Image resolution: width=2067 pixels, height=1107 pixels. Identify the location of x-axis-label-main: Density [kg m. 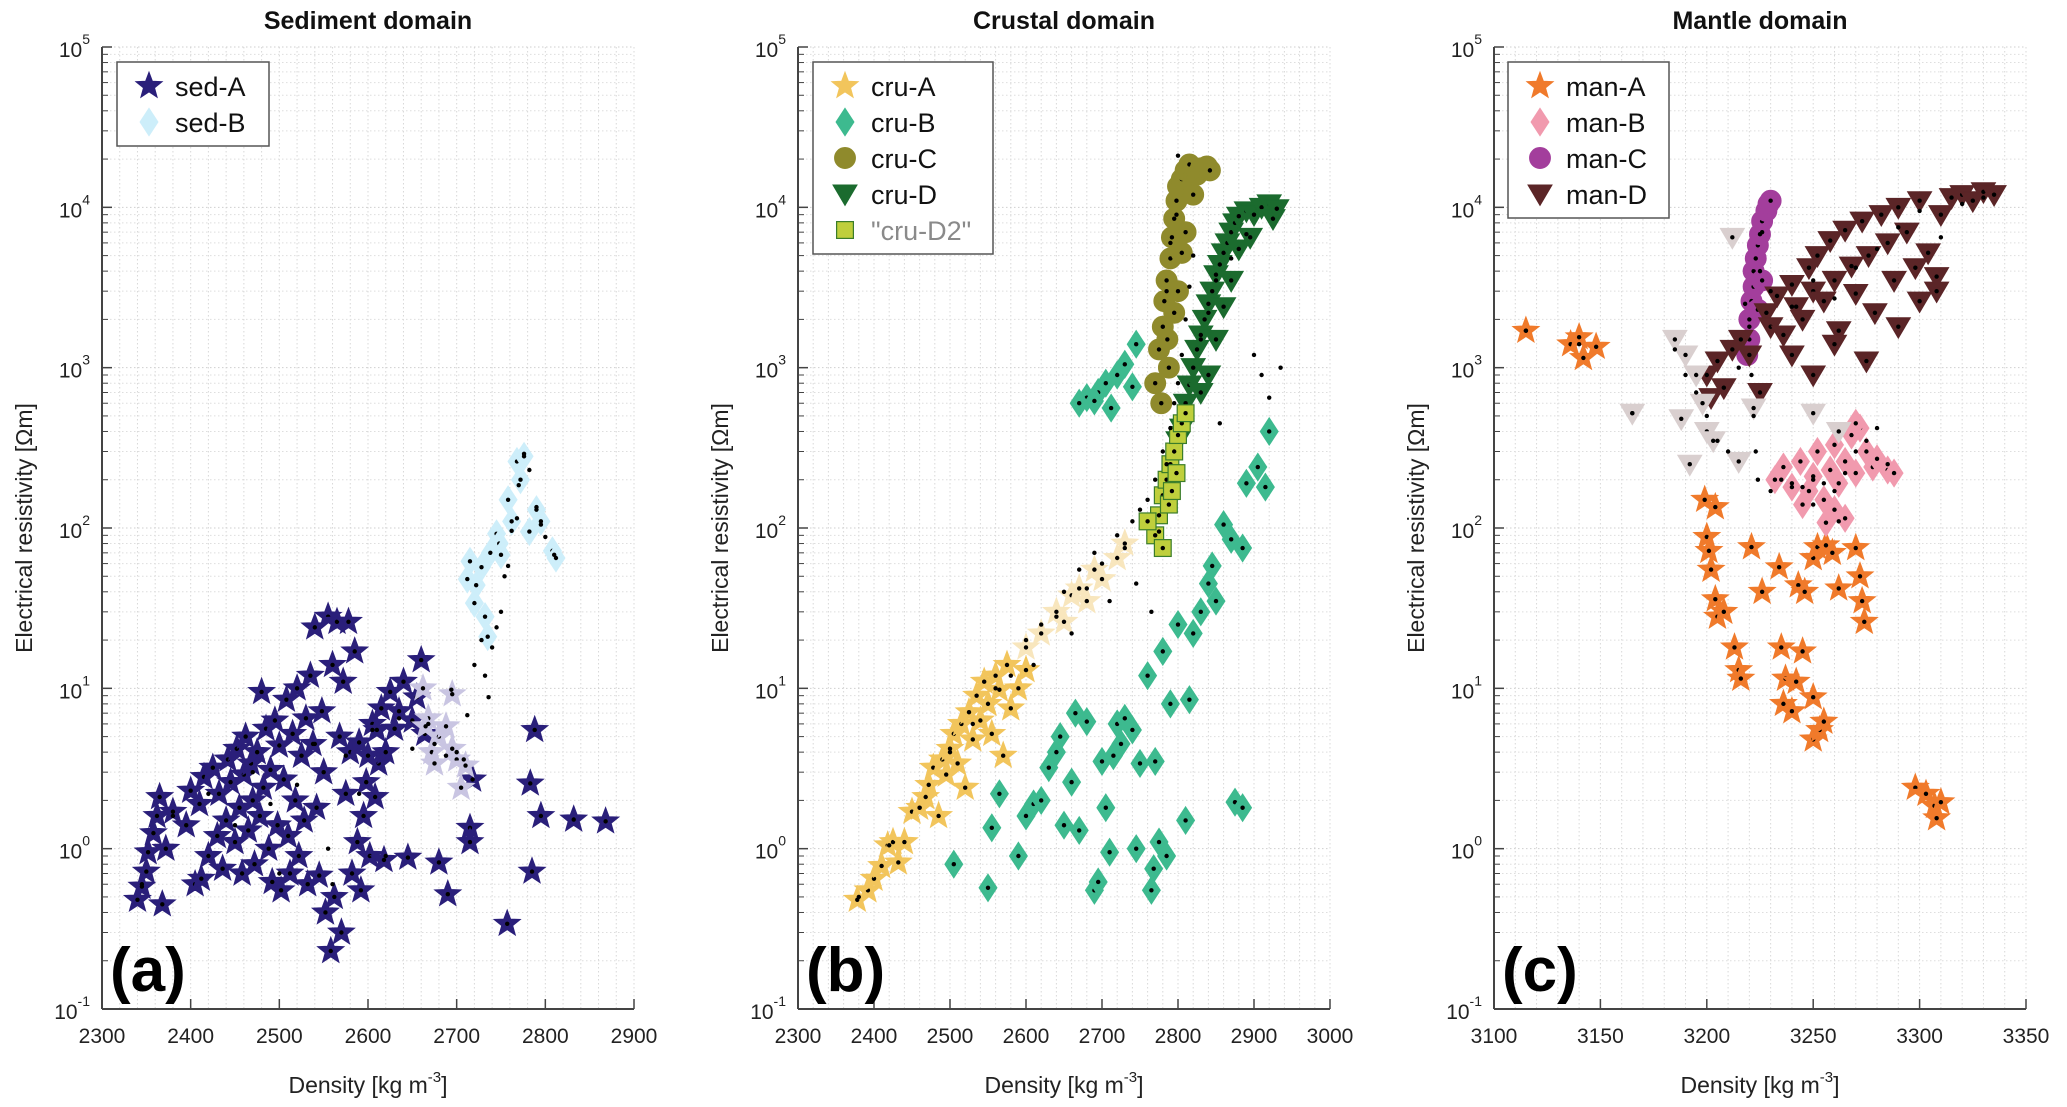
(1749, 1085).